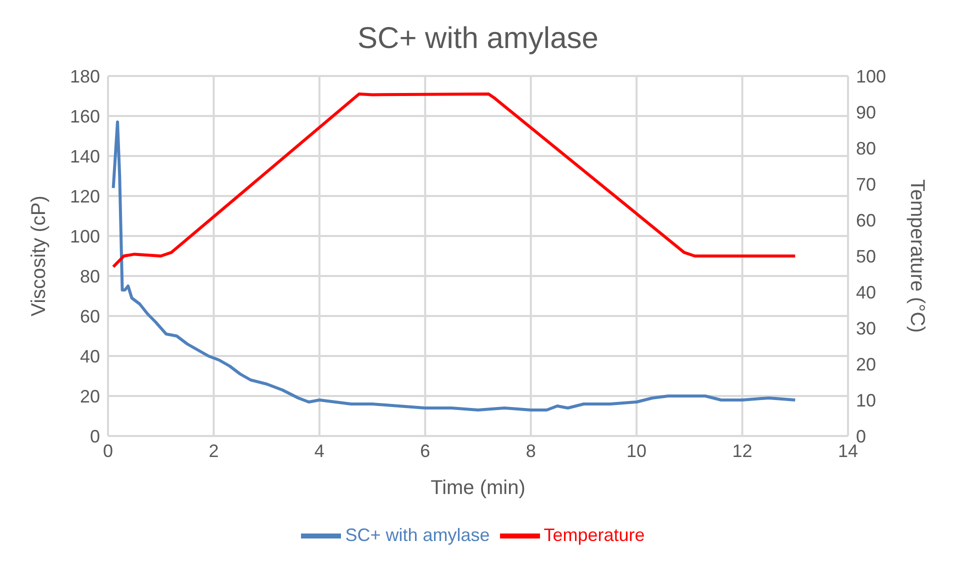 This screenshot has height=578, width=957. What do you see at coordinates (742, 450) in the screenshot?
I see `x-tick-label: 12` at bounding box center [742, 450].